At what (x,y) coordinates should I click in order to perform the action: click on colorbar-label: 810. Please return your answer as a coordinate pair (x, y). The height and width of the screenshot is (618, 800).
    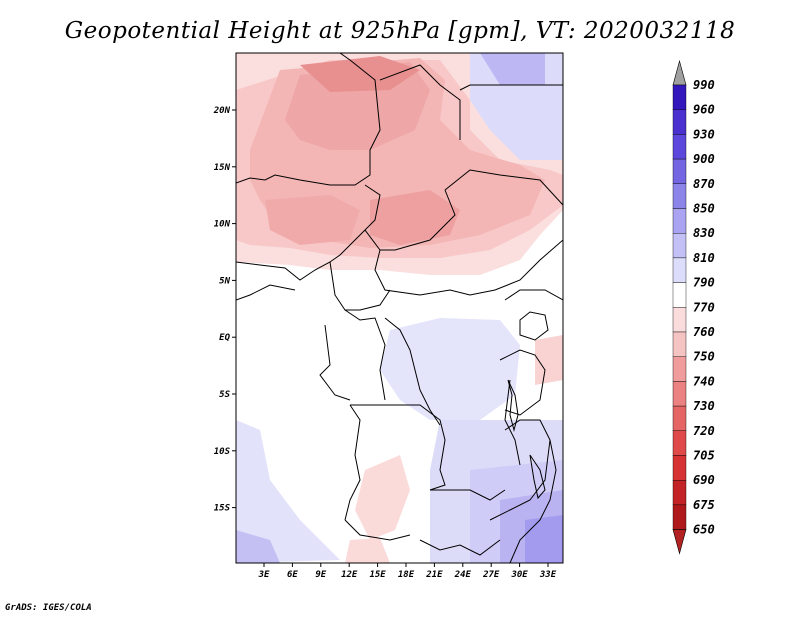
    Looking at the image, I should click on (704, 258).